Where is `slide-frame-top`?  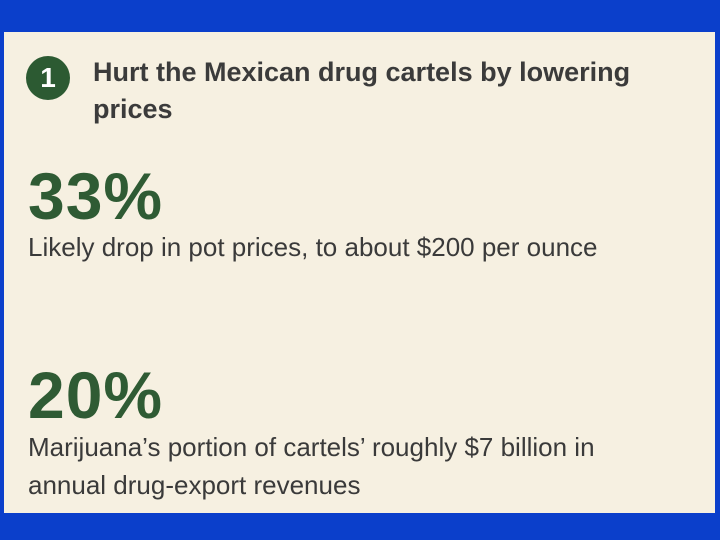 slide-frame-top is located at coordinates (360, 16).